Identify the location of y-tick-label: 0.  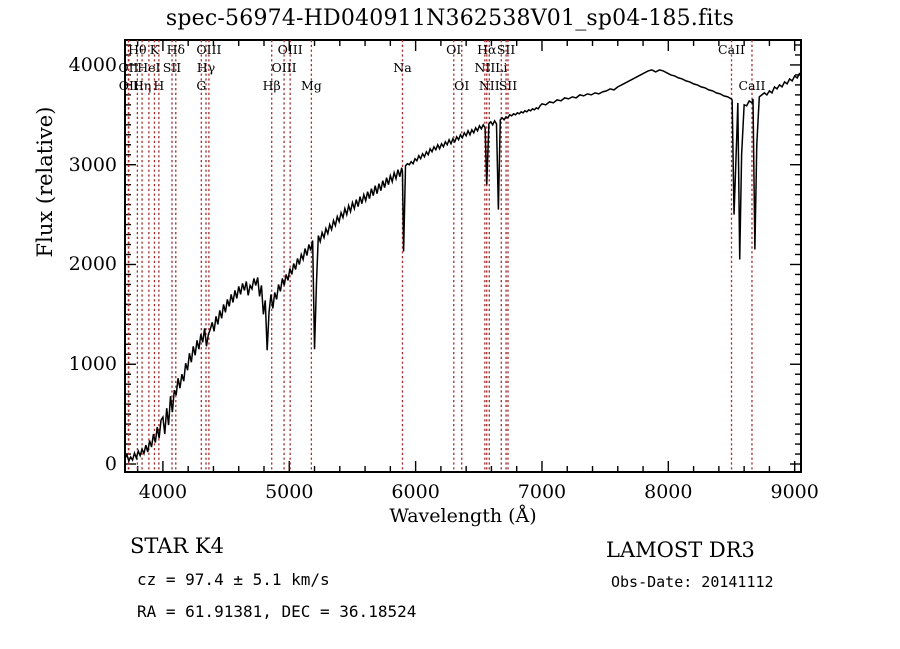
(110, 464).